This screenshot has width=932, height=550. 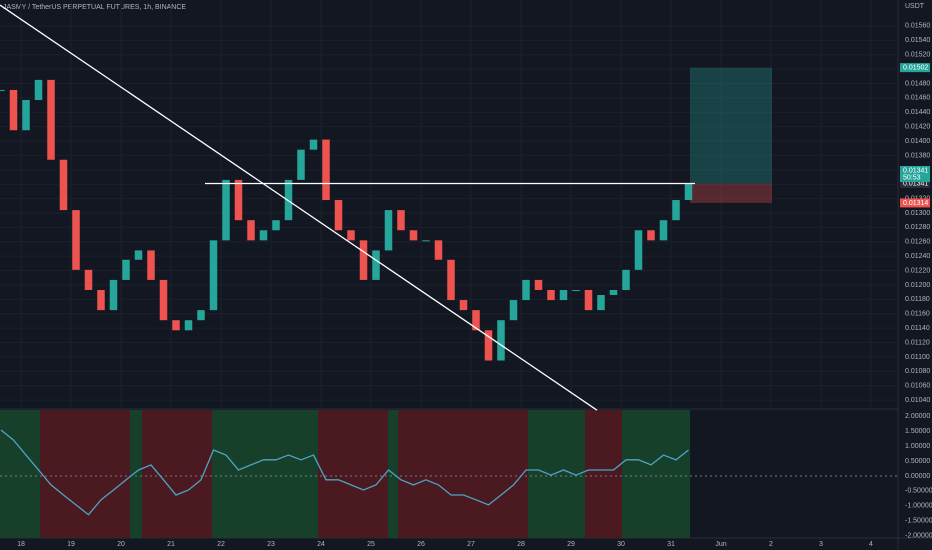 What do you see at coordinates (917, 270) in the screenshot?
I see `y-tick-label: 0.01220` at bounding box center [917, 270].